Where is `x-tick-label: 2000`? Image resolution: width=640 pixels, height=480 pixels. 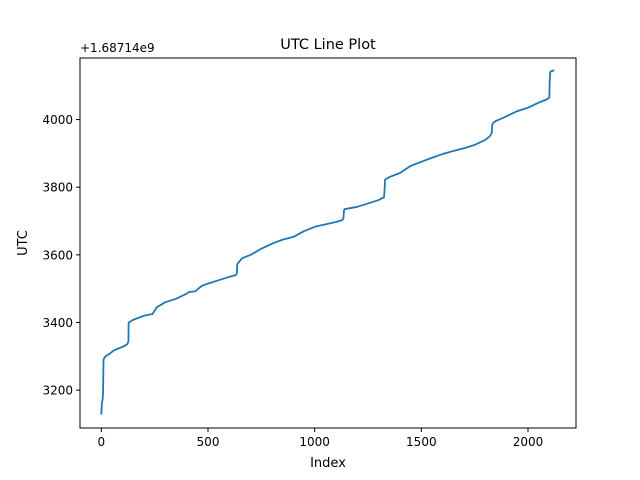
x-tick-label: 2000 is located at coordinates (528, 442).